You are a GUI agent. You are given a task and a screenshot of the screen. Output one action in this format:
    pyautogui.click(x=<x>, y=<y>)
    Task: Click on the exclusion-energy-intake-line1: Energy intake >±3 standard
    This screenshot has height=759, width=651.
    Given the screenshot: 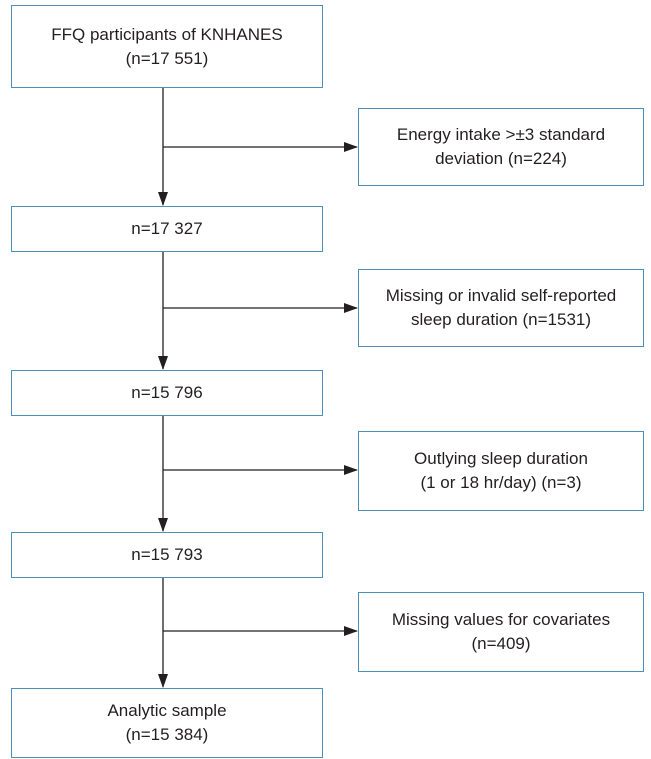 What is the action you would take?
    pyautogui.click(x=501, y=134)
    